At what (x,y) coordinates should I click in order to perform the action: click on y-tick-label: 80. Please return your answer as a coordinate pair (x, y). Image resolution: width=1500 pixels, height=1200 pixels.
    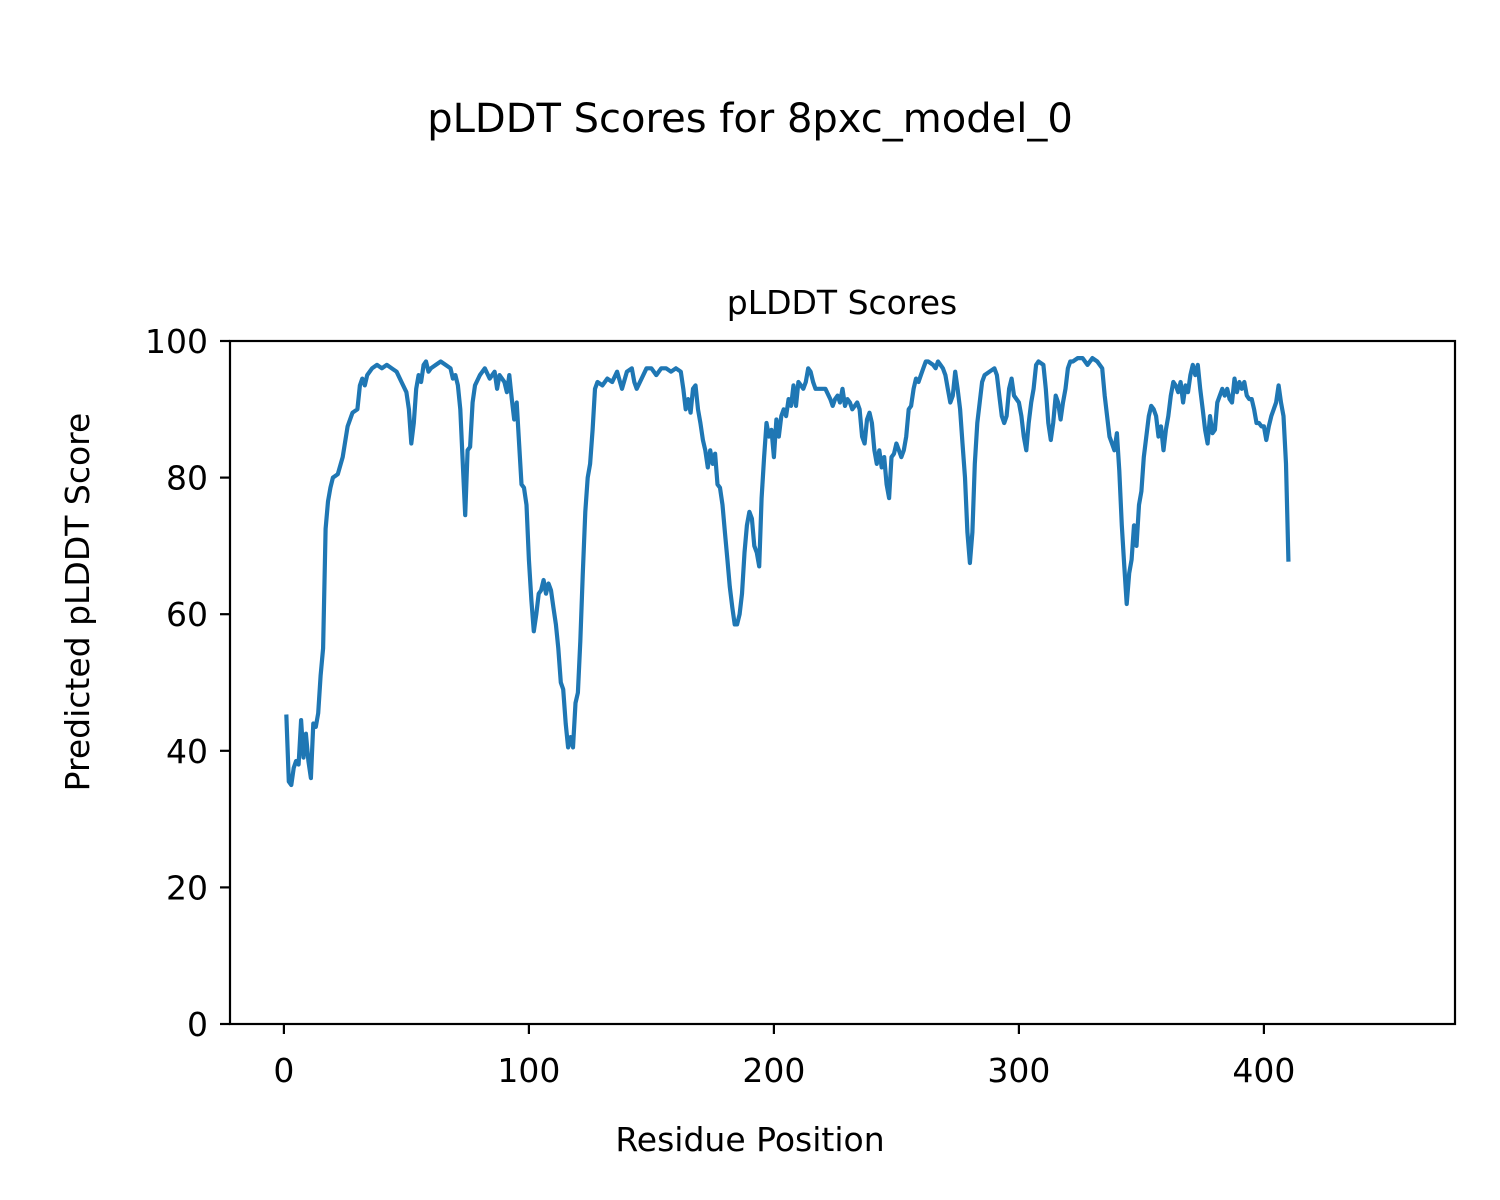
    Looking at the image, I should click on (187, 478).